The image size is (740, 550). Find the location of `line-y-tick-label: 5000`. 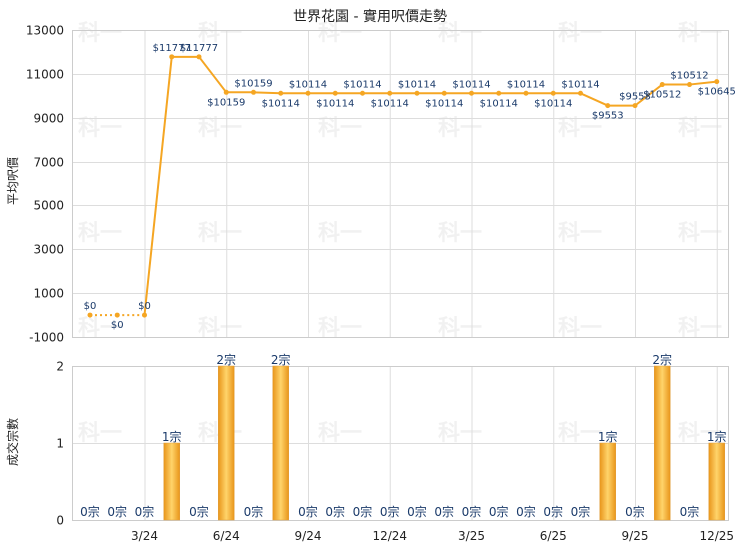

line-y-tick-label: 5000 is located at coordinates (48, 206).